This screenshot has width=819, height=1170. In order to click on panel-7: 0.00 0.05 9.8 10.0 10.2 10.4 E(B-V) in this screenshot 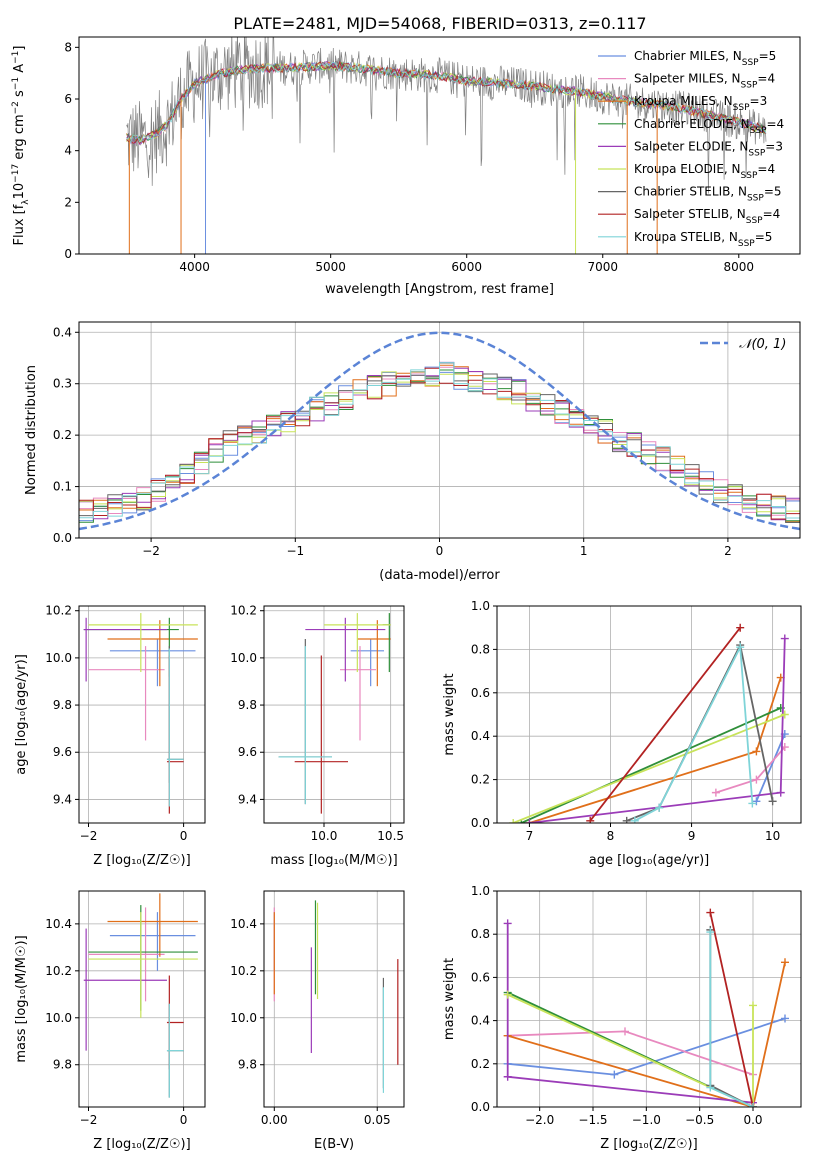, I will do `click(317, 1021)`.